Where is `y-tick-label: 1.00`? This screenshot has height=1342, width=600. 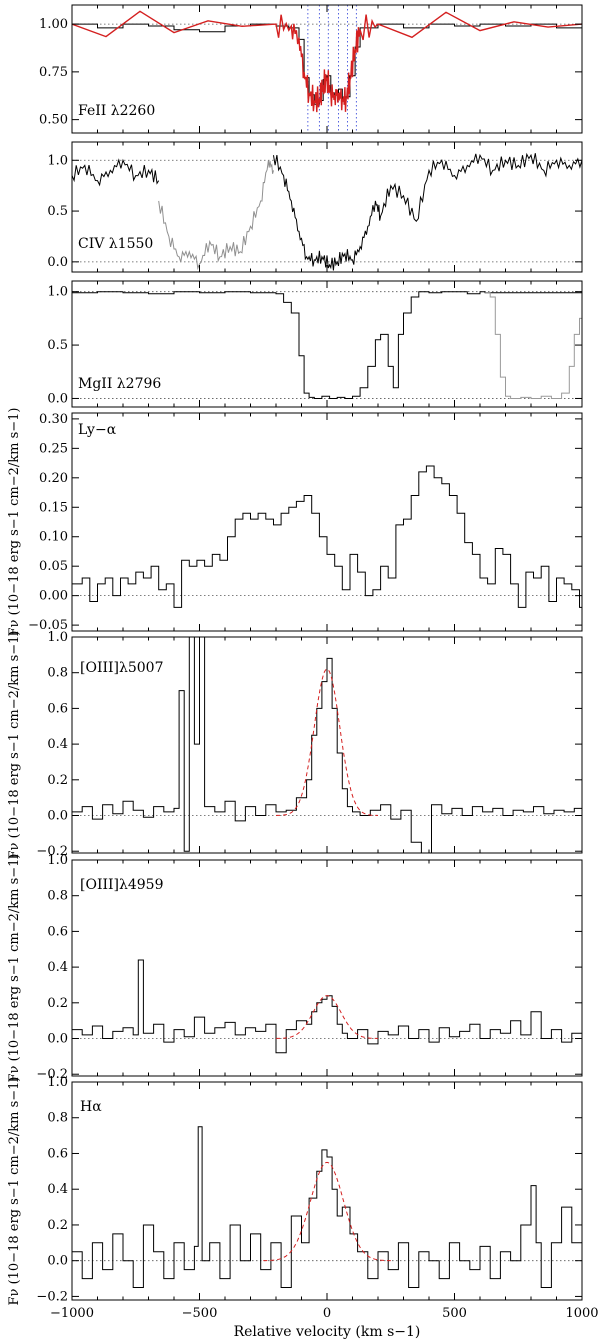
y-tick-label: 1.00 is located at coordinates (53, 24).